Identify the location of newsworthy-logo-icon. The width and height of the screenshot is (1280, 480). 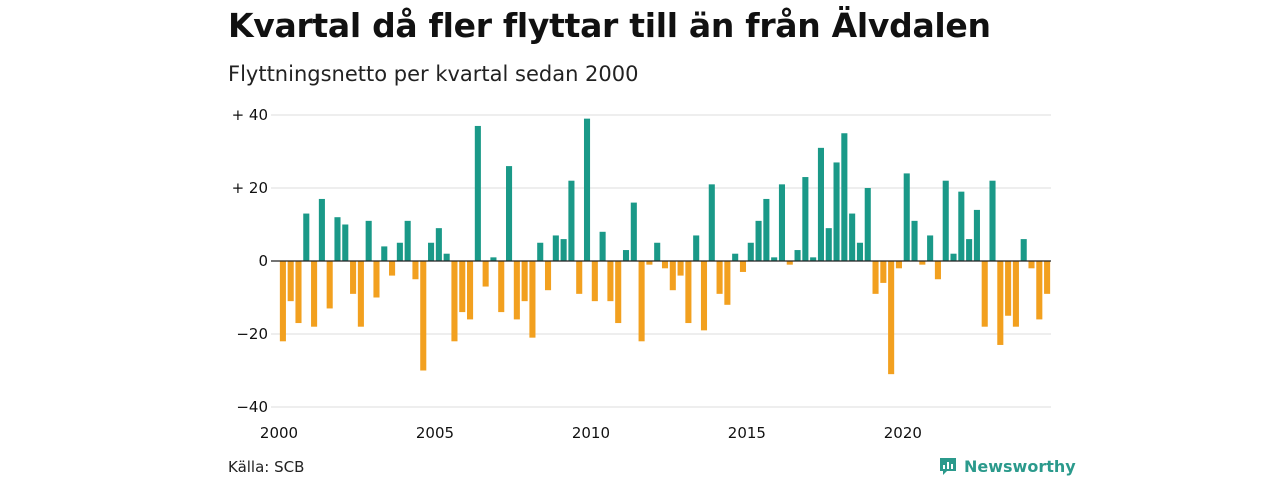
(948, 466).